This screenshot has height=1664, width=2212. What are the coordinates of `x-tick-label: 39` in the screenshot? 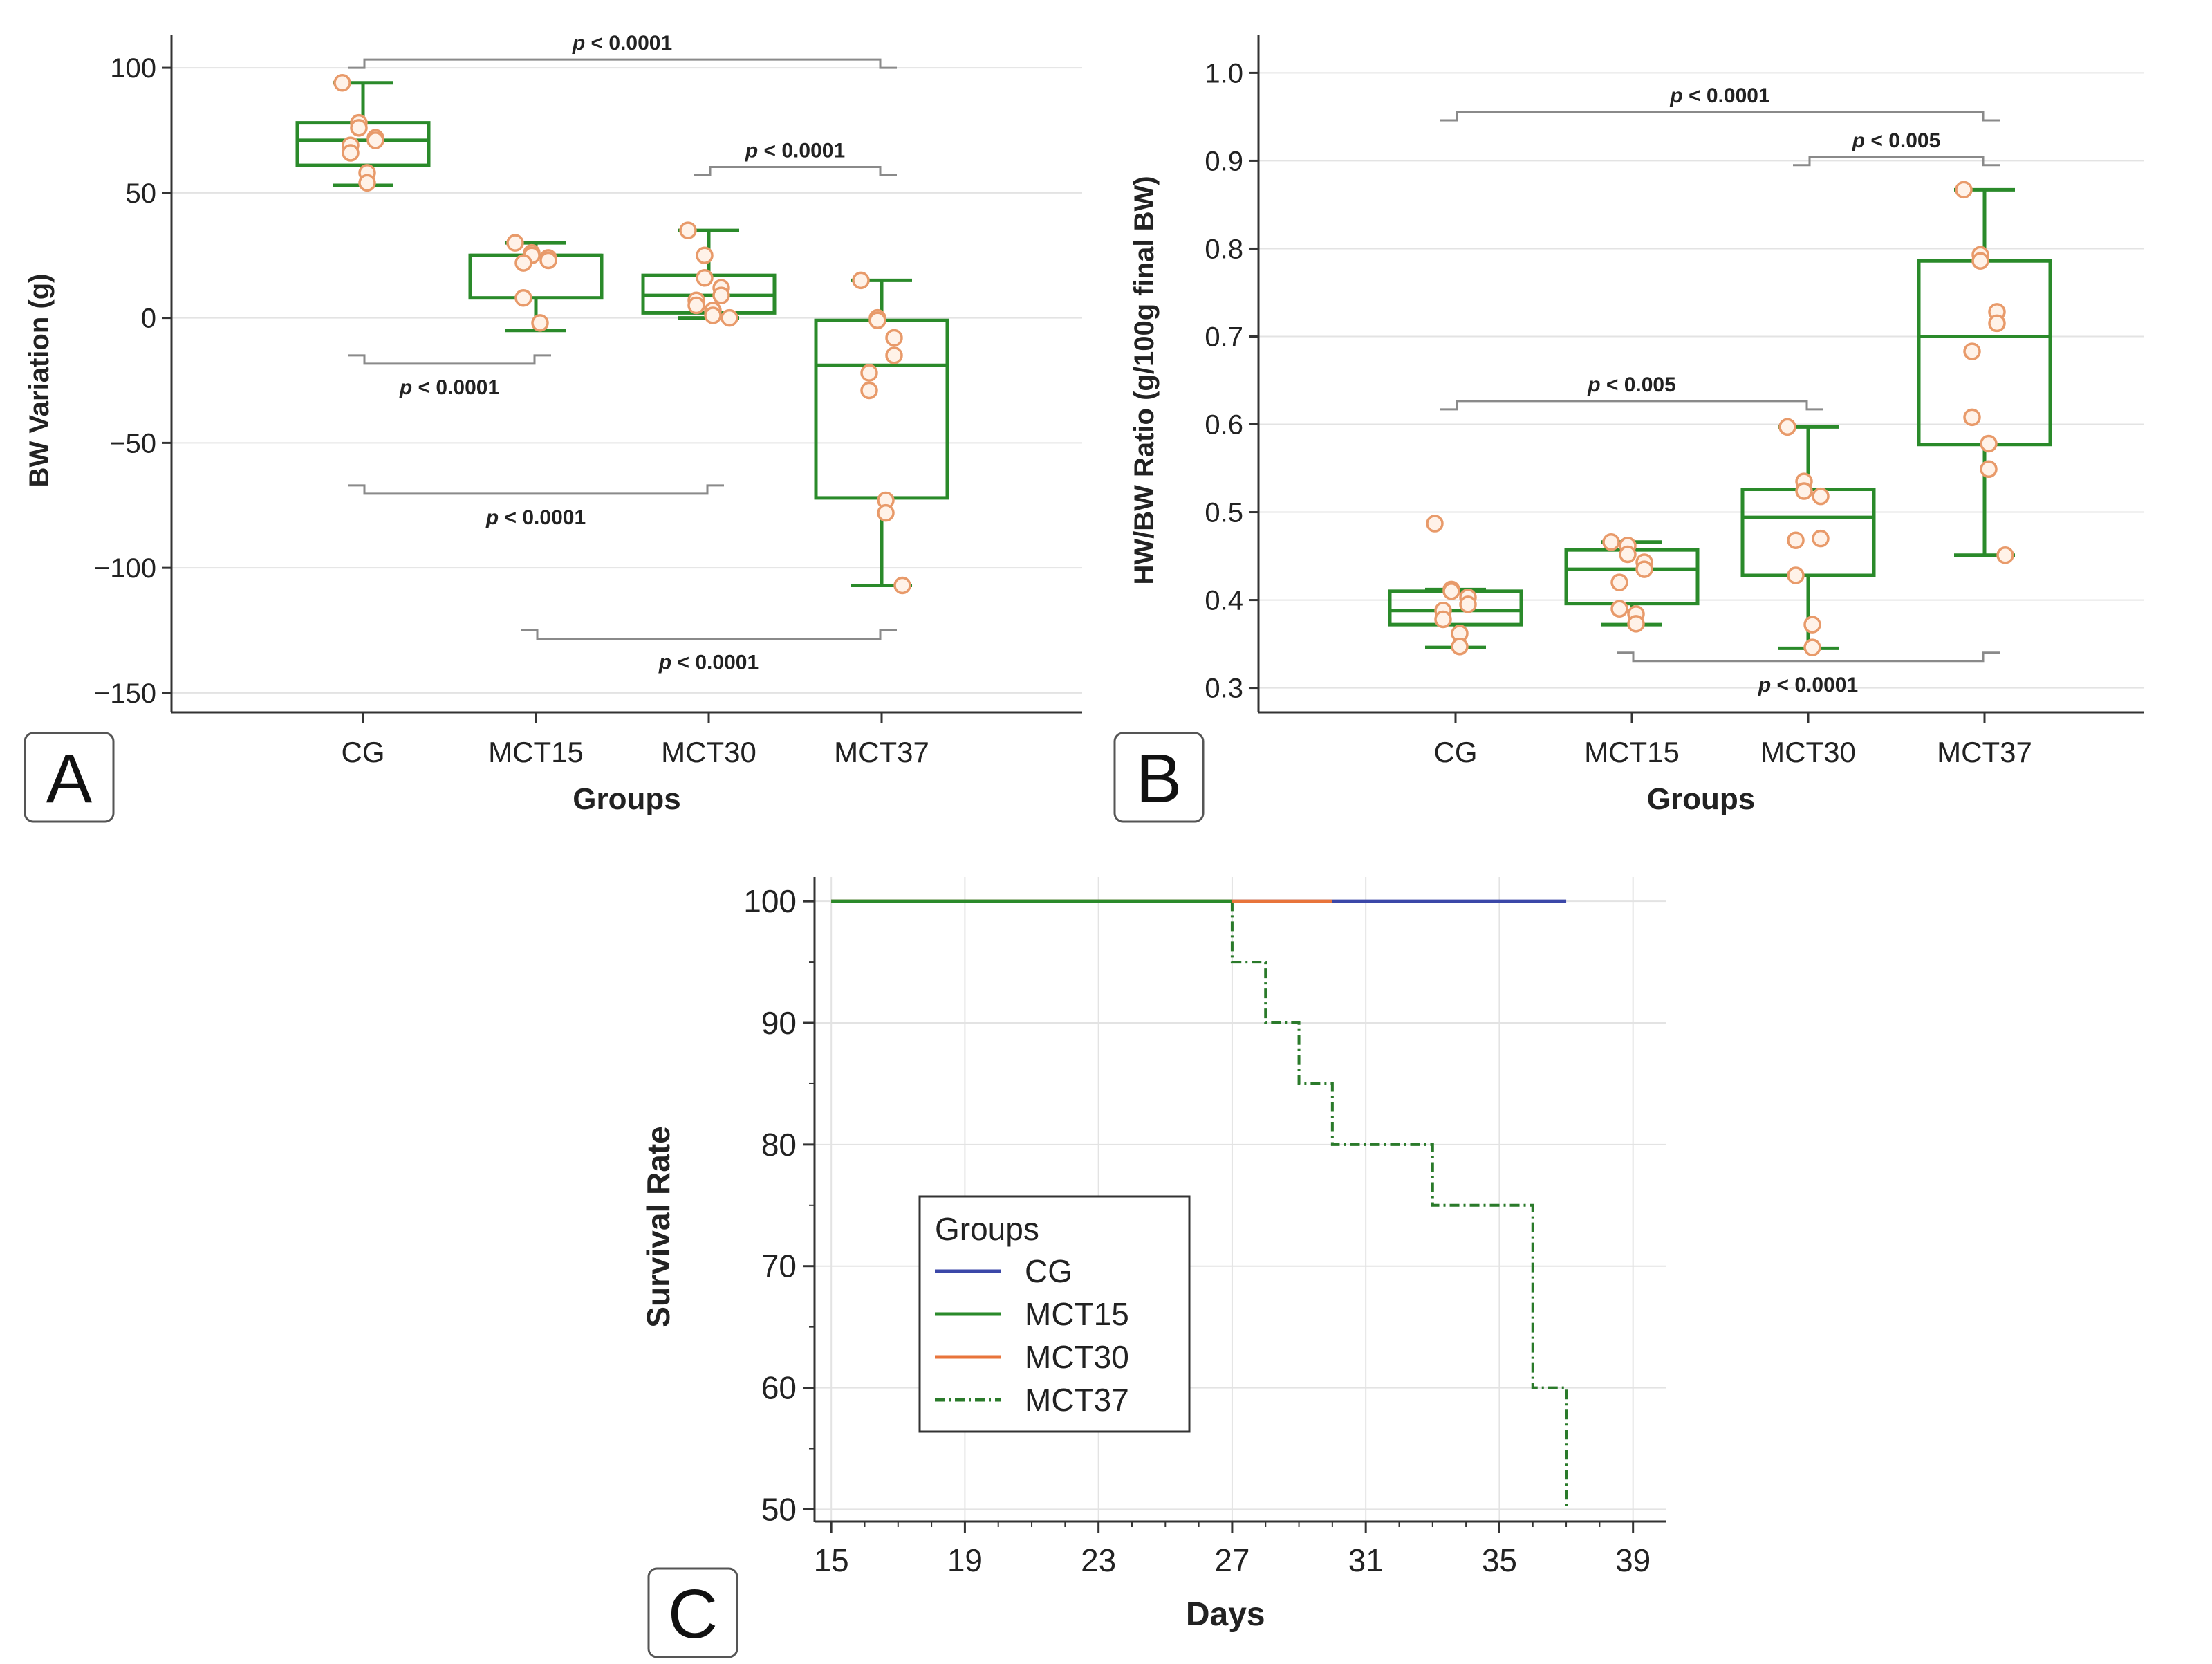 It's located at (1633, 1560).